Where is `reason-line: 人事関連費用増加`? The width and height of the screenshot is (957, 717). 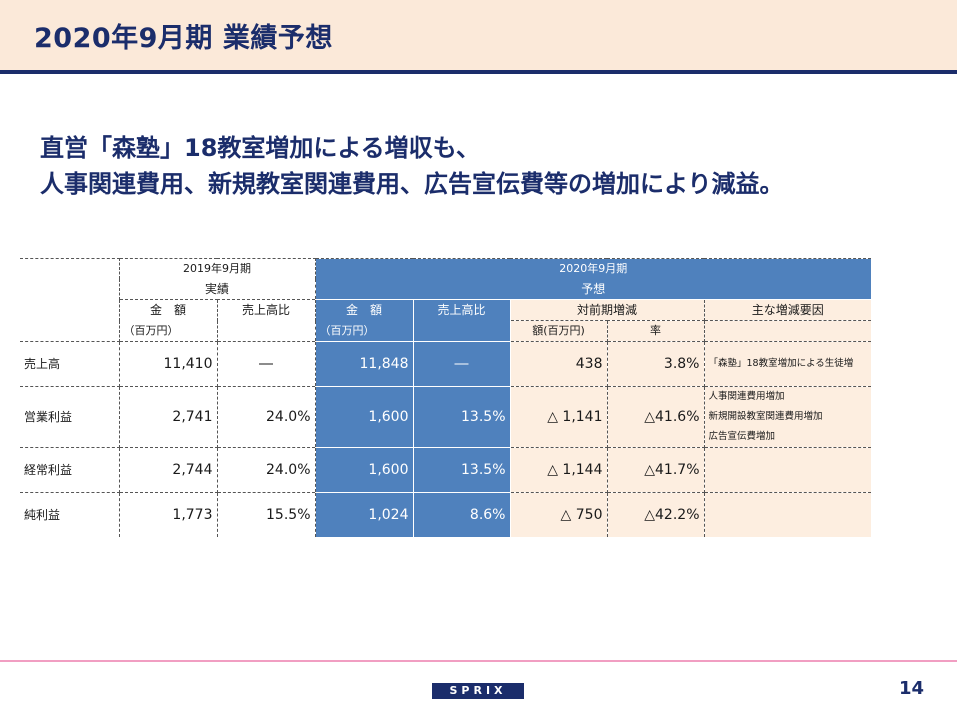
reason-line: 人事関連費用増加 is located at coordinates (746, 396).